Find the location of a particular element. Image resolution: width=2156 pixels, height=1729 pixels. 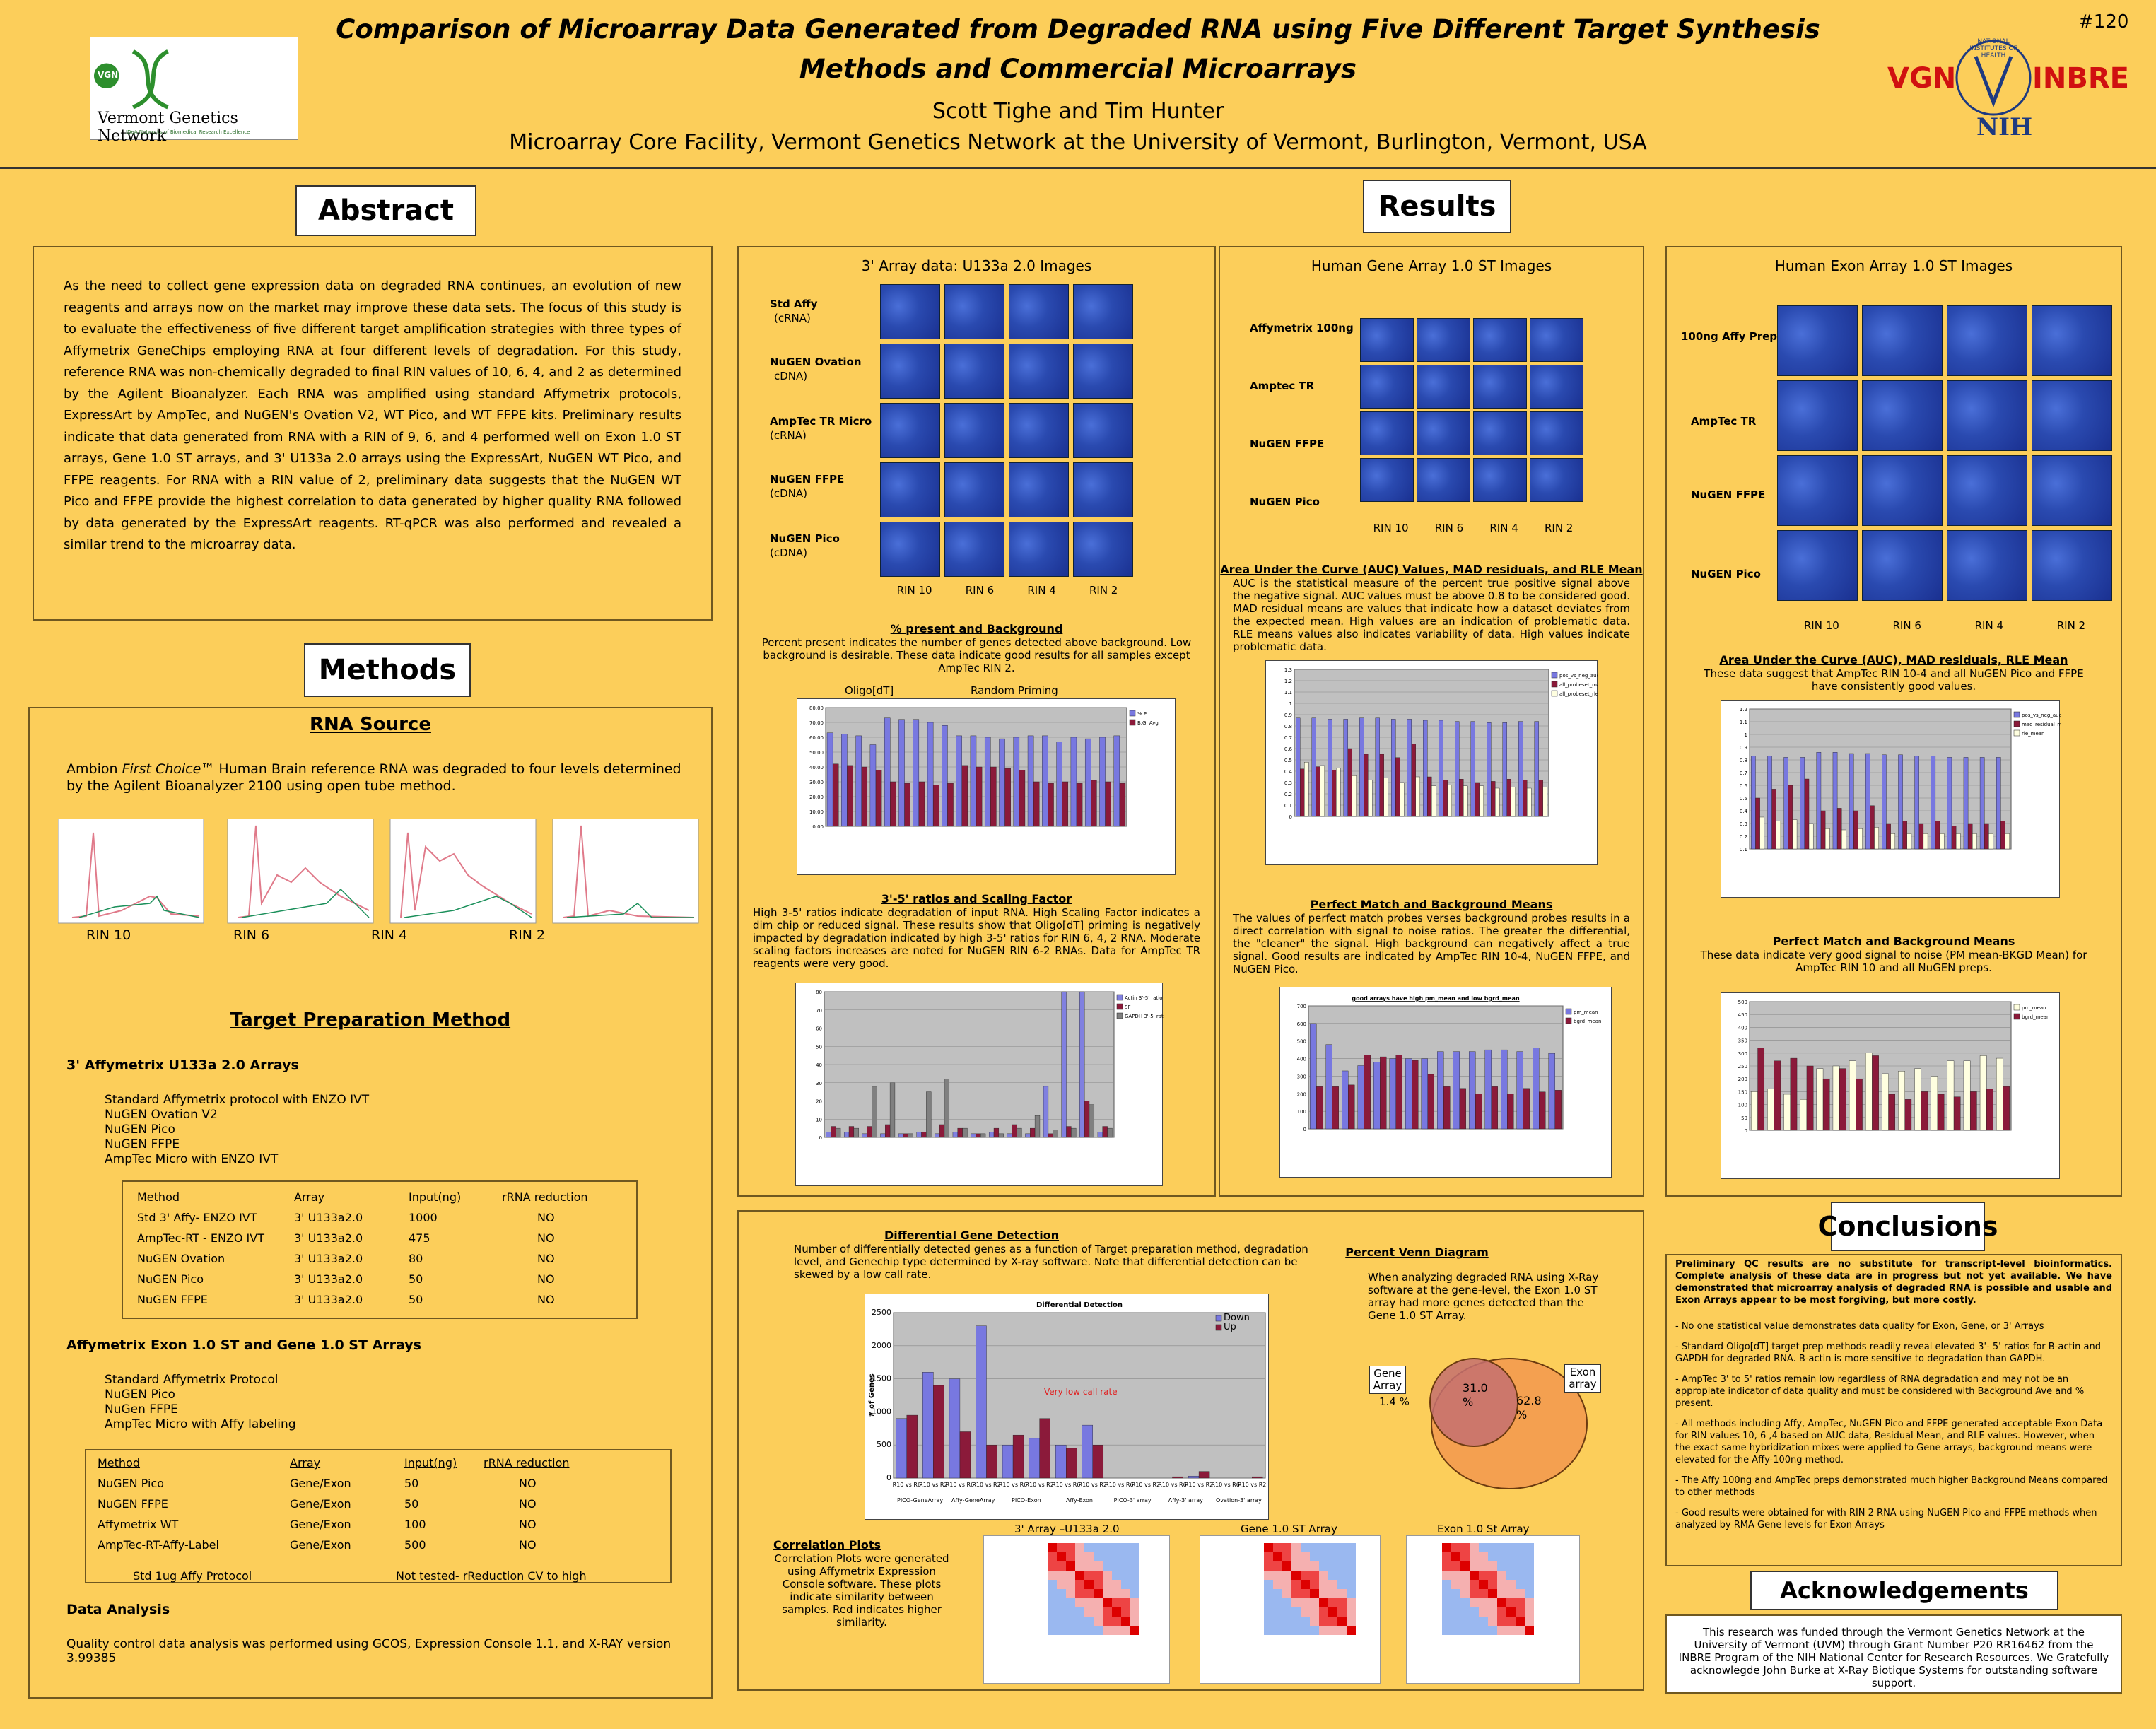

venn-diagram is located at coordinates (1508, 1423).